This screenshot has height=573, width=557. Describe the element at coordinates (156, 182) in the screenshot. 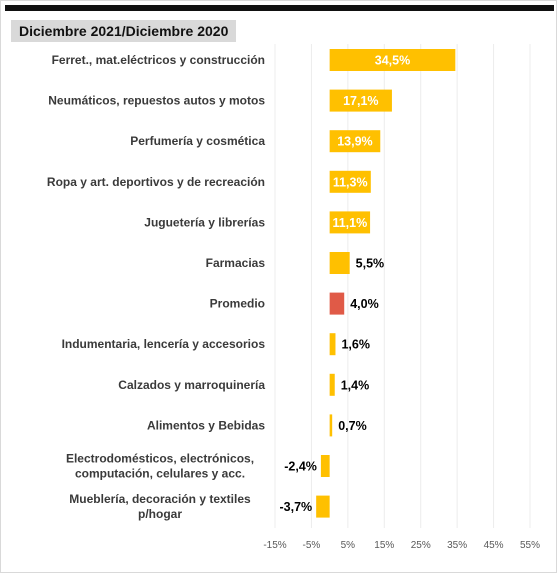

I see `category-label: Ropa y art. deportivos y de recreación` at that location.